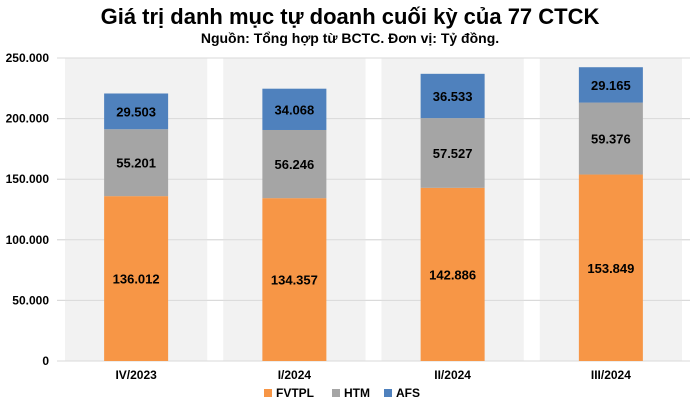  Describe the element at coordinates (28, 179) in the screenshot. I see `y-tick-label: 150.000` at that location.